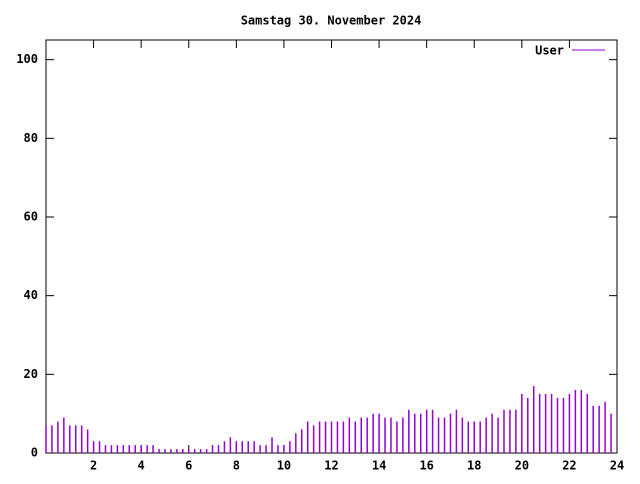  I want to click on x-tick-label: 6, so click(188, 466).